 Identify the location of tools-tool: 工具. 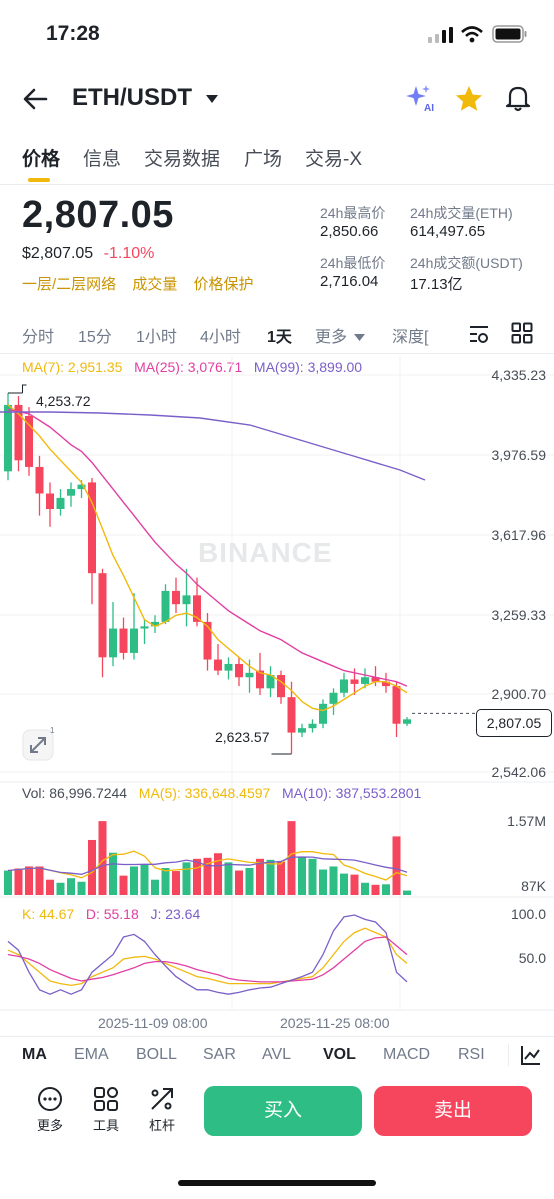
(106, 1110).